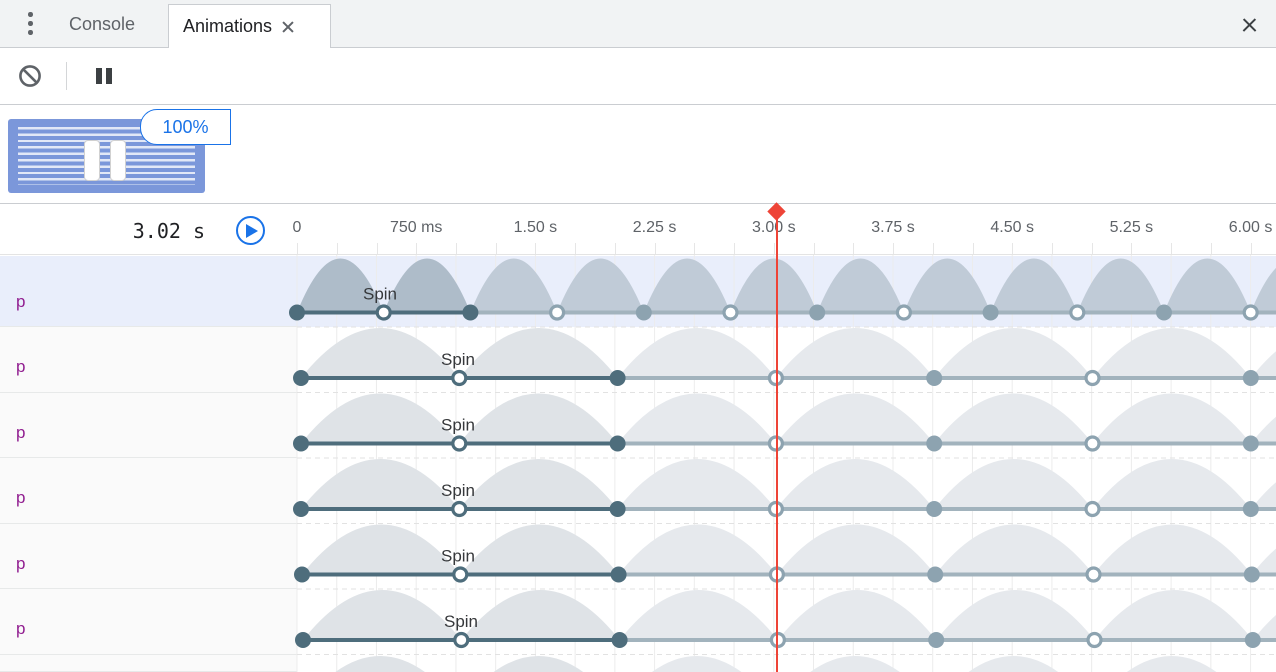 The image size is (1276, 672). Describe the element at coordinates (148, 556) in the screenshot. I see `animation-row-5: p` at that location.